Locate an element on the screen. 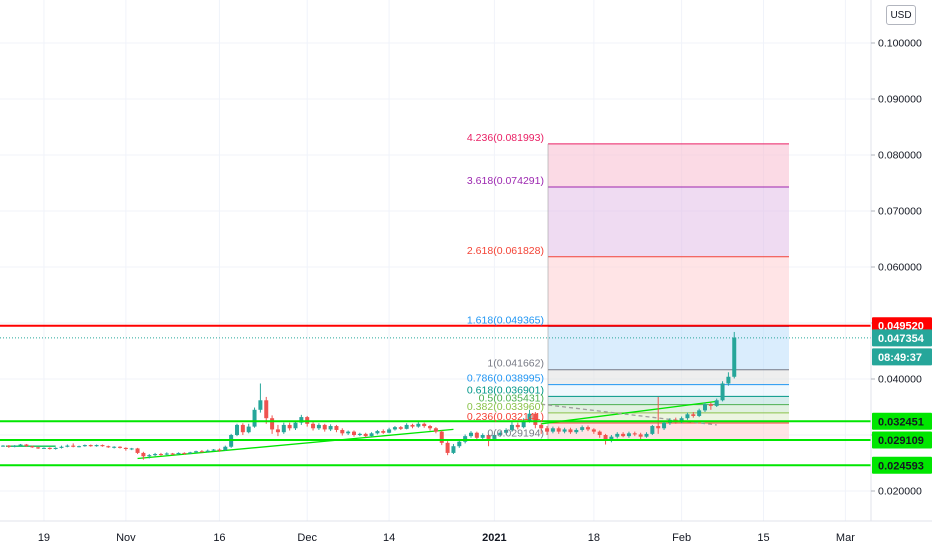 The width and height of the screenshot is (932, 550). price-tick-label: 0.090000 is located at coordinates (900, 100).